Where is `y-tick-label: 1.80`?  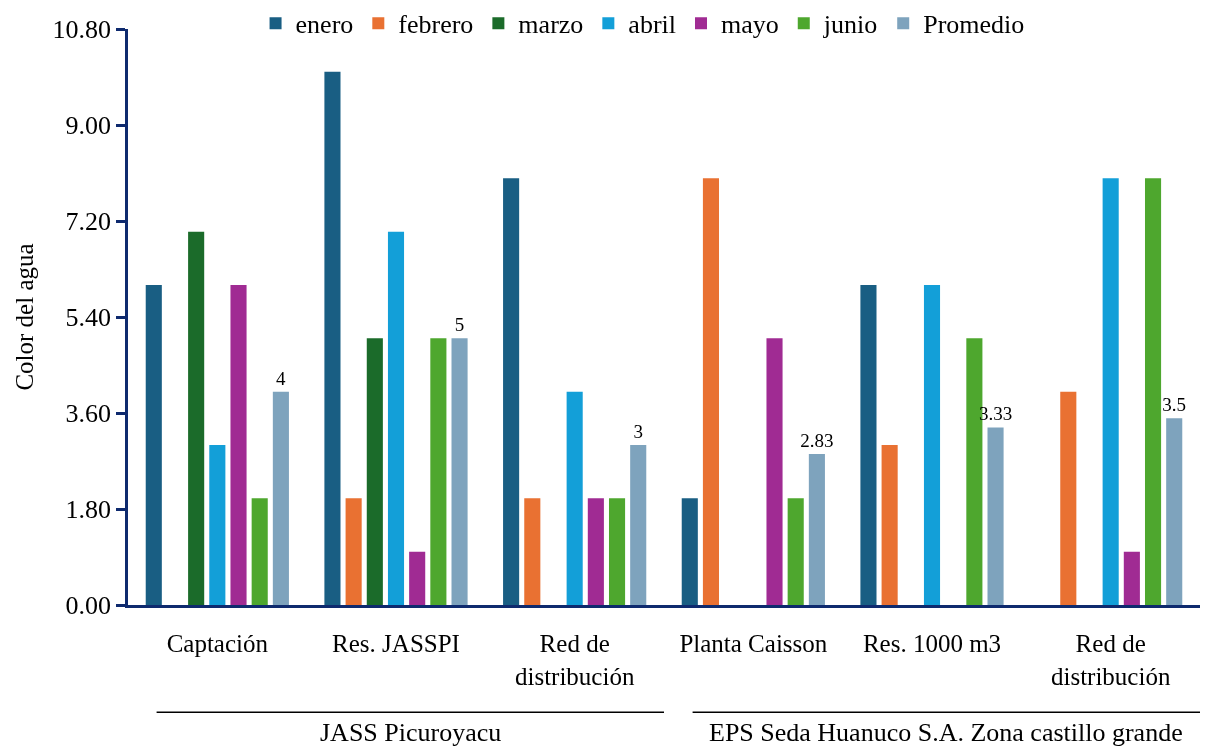 y-tick-label: 1.80 is located at coordinates (88, 510).